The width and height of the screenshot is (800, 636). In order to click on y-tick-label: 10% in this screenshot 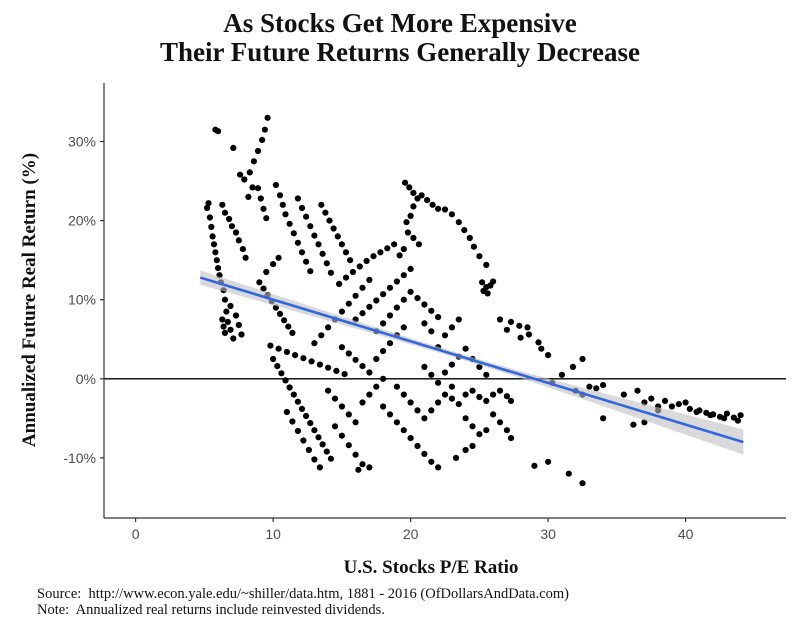, I will do `click(82, 300)`.